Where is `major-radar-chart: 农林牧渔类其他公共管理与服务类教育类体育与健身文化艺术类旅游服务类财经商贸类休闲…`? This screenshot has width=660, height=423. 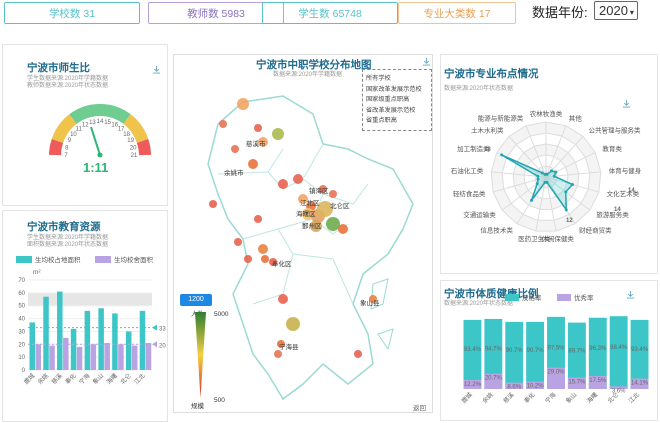
major-radar-chart: 农林牧渔类其他公共管理与服务类教育类体育与健身文化艺术类旅游服务类财经商贸类休闲… is located at coordinates (546, 176).